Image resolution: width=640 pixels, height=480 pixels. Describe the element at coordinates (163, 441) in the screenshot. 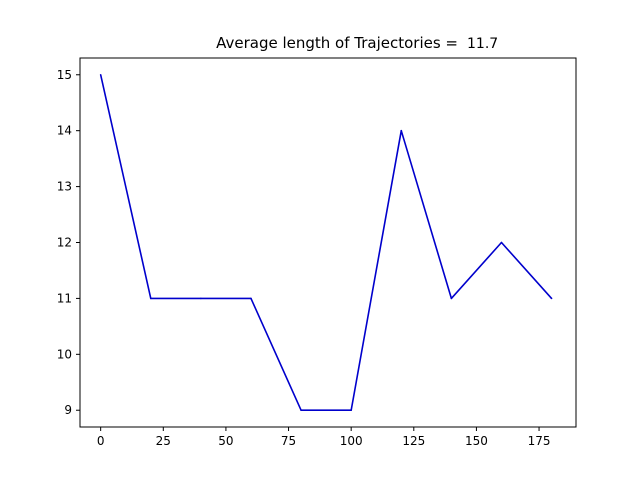

I see `x-tick-label: 25` at that location.